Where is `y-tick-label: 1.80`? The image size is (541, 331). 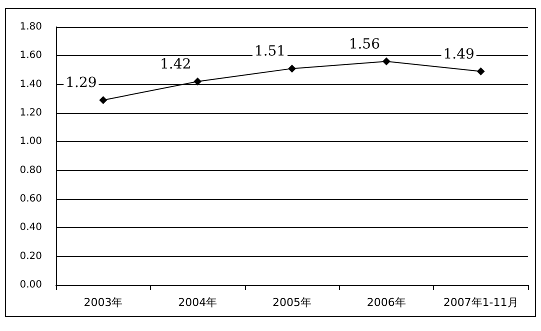 y-tick-label: 1.80 is located at coordinates (31, 27).